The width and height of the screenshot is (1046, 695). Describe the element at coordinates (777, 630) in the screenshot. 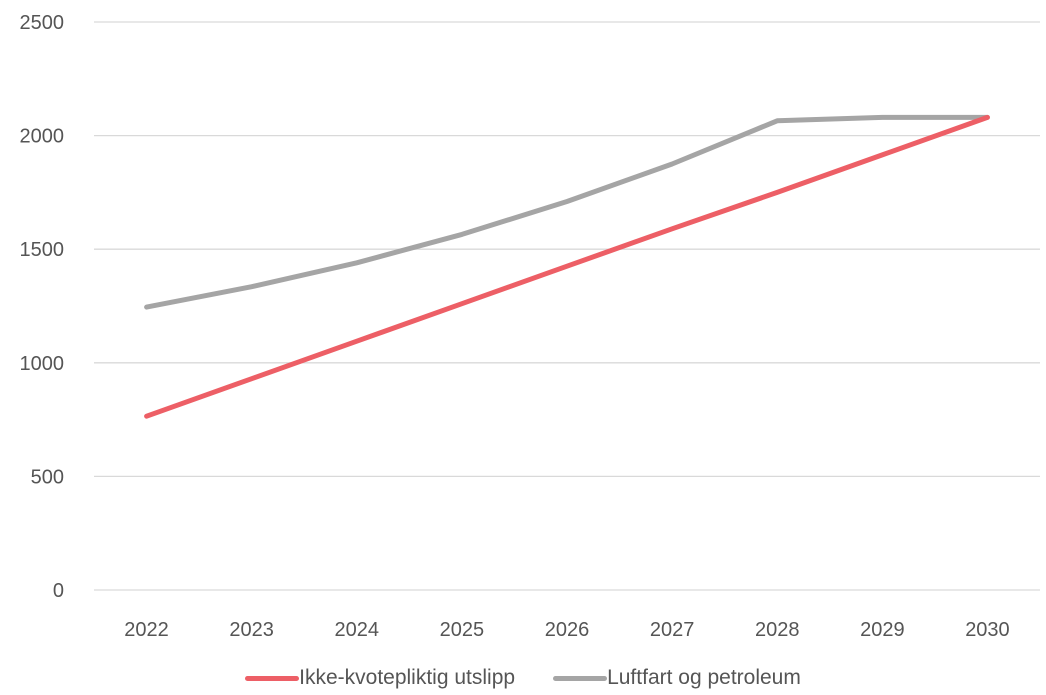

I see `x-tick-label: 2028` at that location.